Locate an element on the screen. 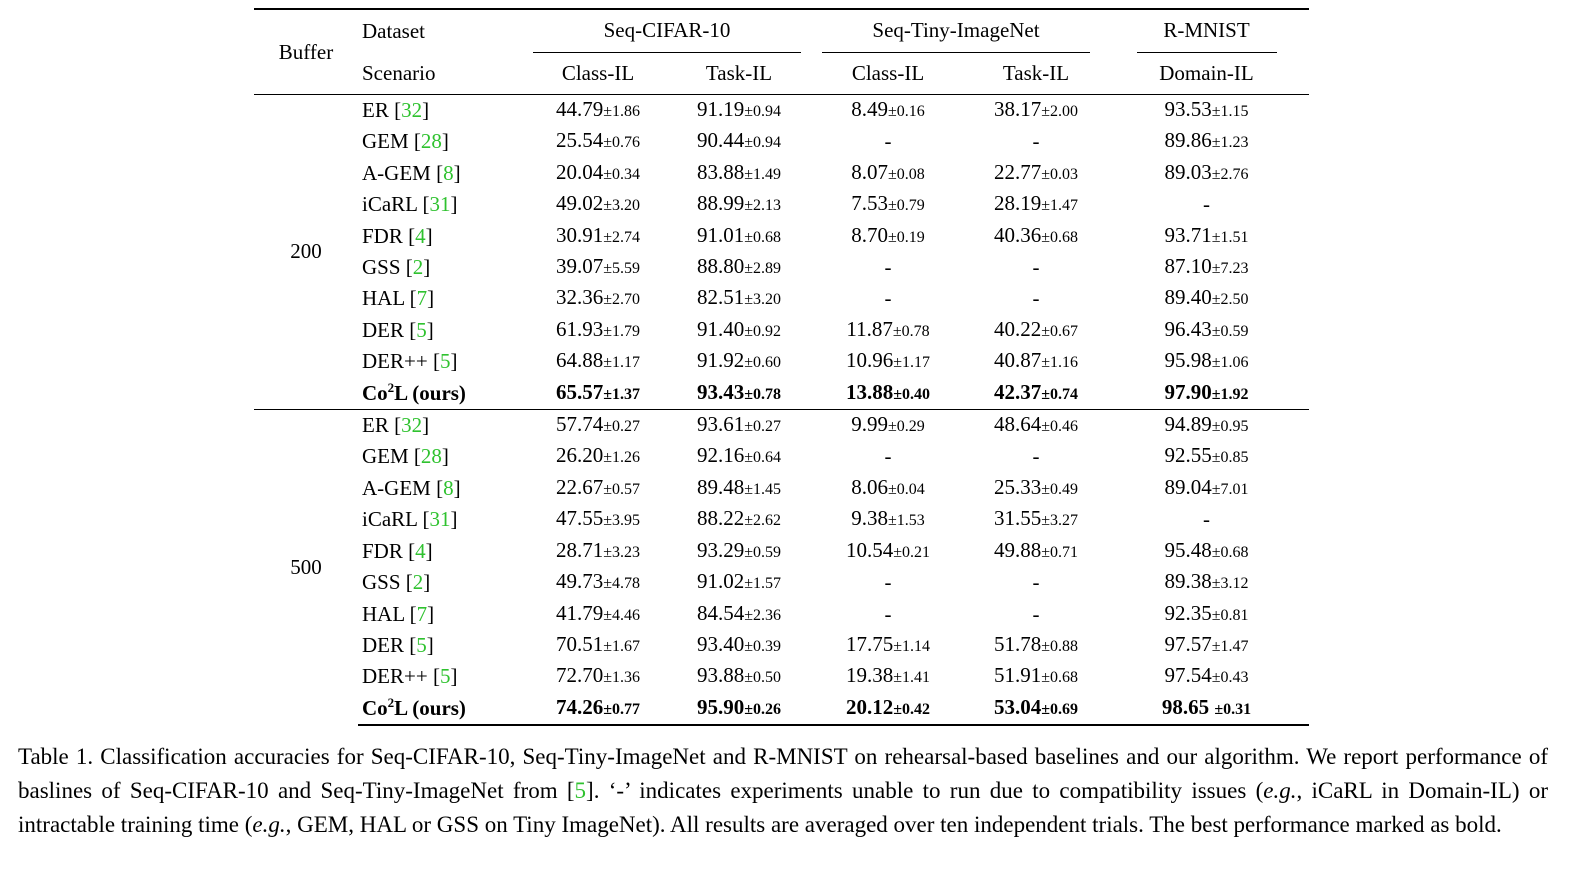 Image resolution: width=1576 pixels, height=886 pixels. accuracy-std: ±0.04 is located at coordinates (906, 489).